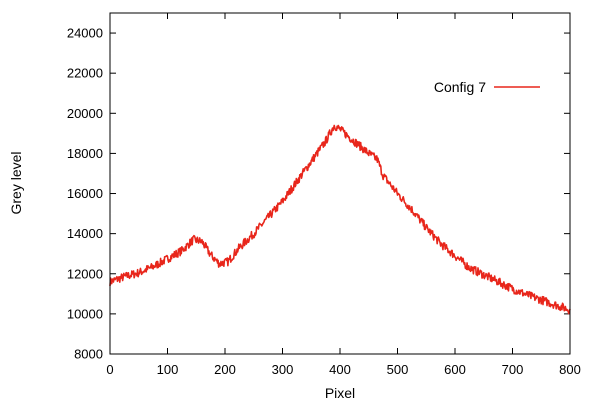  I want to click on y-tick-label: 16000, so click(85, 193).